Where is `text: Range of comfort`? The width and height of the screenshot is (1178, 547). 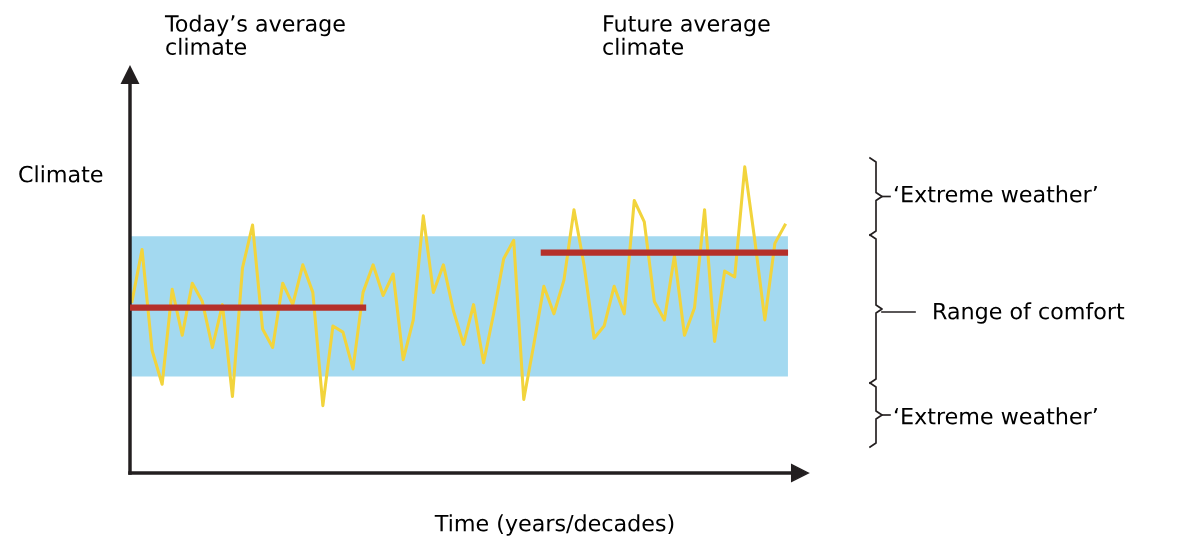
text: Range of comfort is located at coordinates (1029, 313).